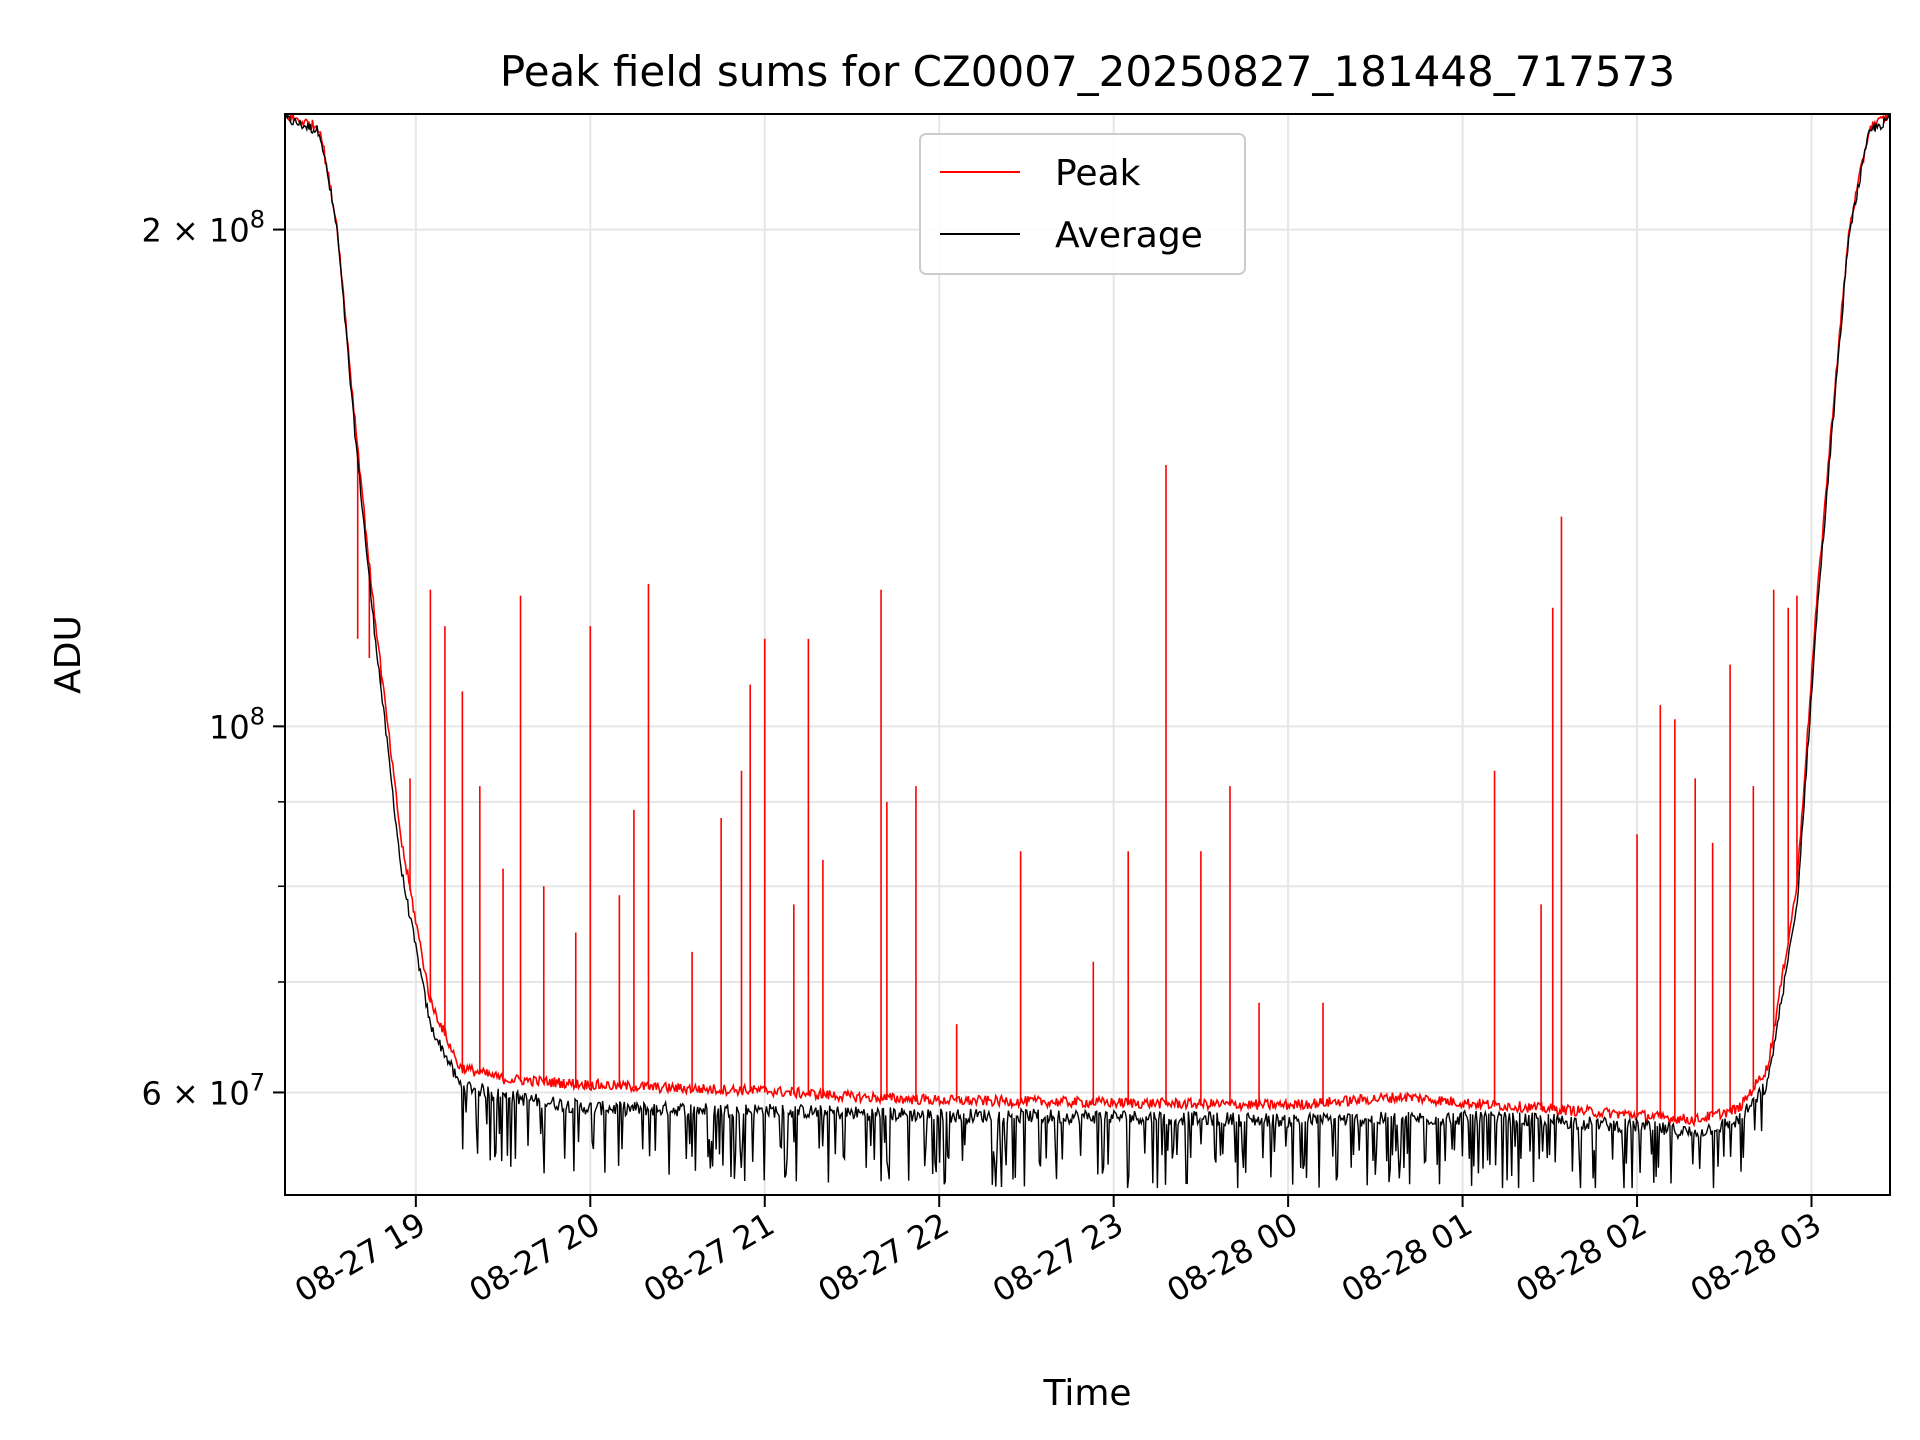 This screenshot has width=1920, height=1440. Describe the element at coordinates (203, 228) in the screenshot. I see `y-tick-label: 2 × 108` at that location.